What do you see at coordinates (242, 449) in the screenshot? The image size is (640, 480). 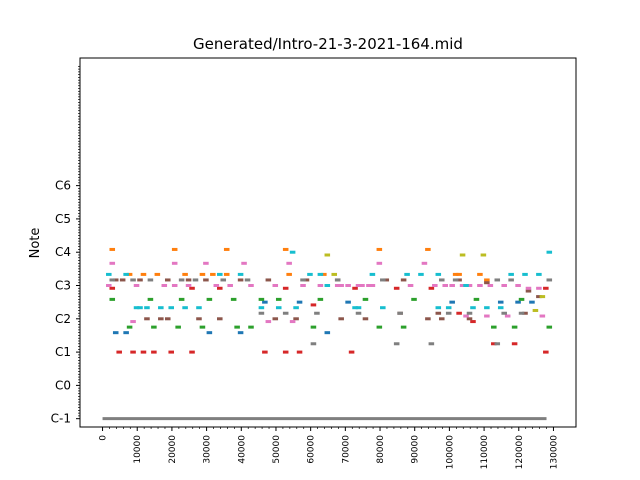 I see `x-tick-label: 40000` at bounding box center [242, 449].